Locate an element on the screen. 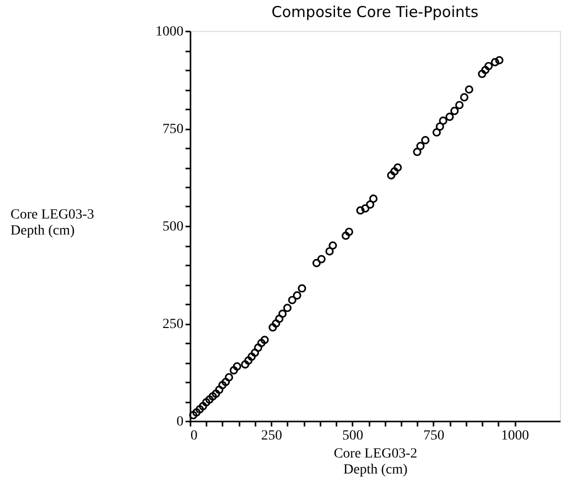  y-axis-title: Core LEG03-3 Depth (cm) is located at coordinates (52, 223).